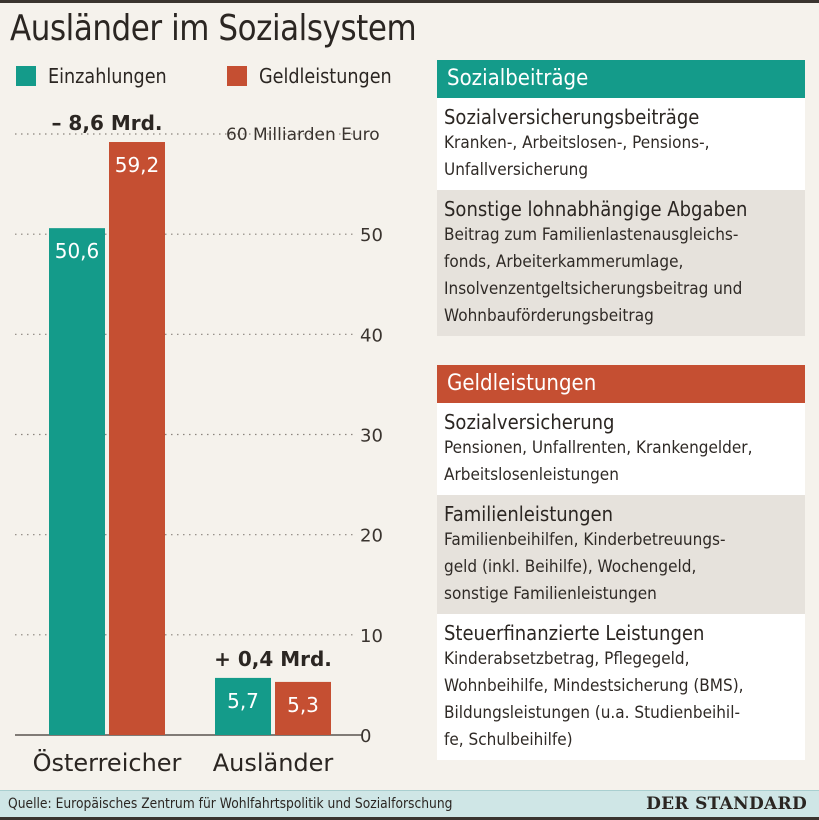 This screenshot has height=820, width=819. I want to click on bar-value-label: 5,3, so click(303, 705).